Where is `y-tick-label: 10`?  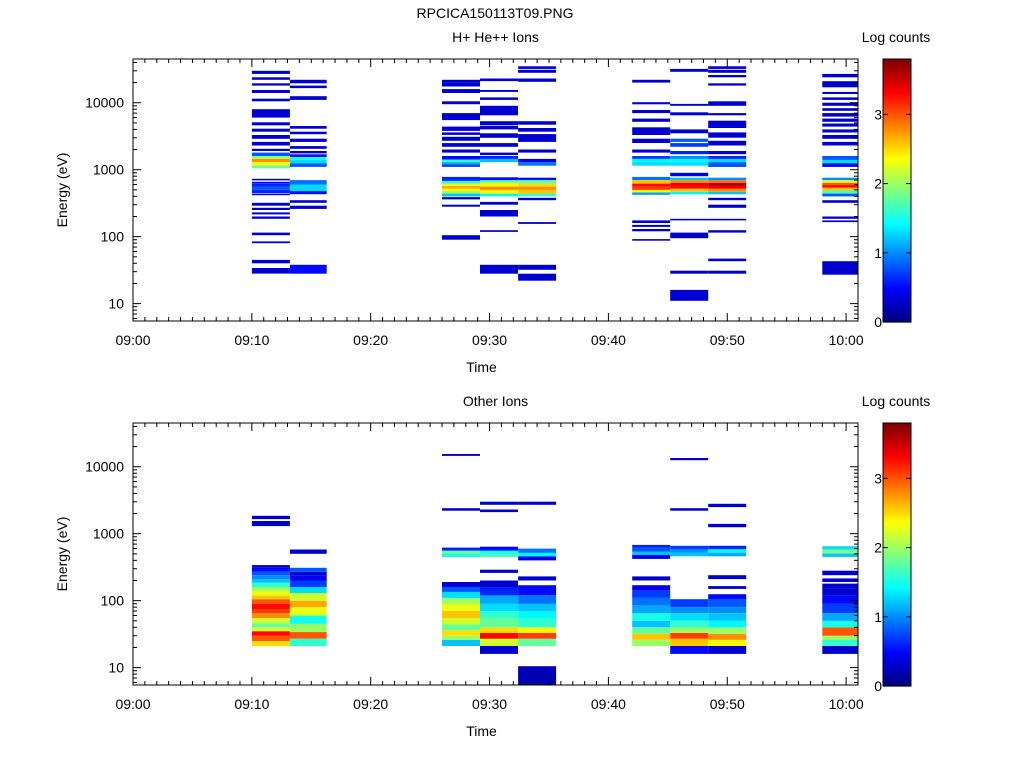
y-tick-label: 10 is located at coordinates (116, 668).